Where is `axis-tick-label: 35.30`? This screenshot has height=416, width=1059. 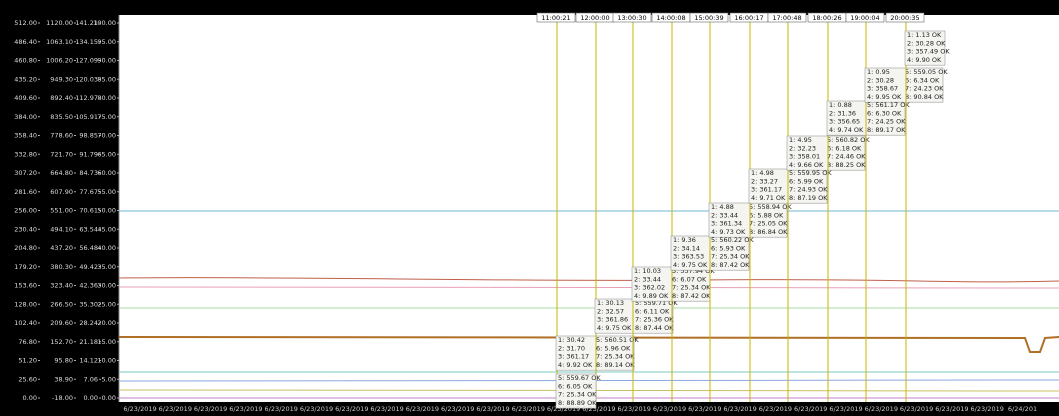 axis-tick-label: 35.30 is located at coordinates (88, 304).